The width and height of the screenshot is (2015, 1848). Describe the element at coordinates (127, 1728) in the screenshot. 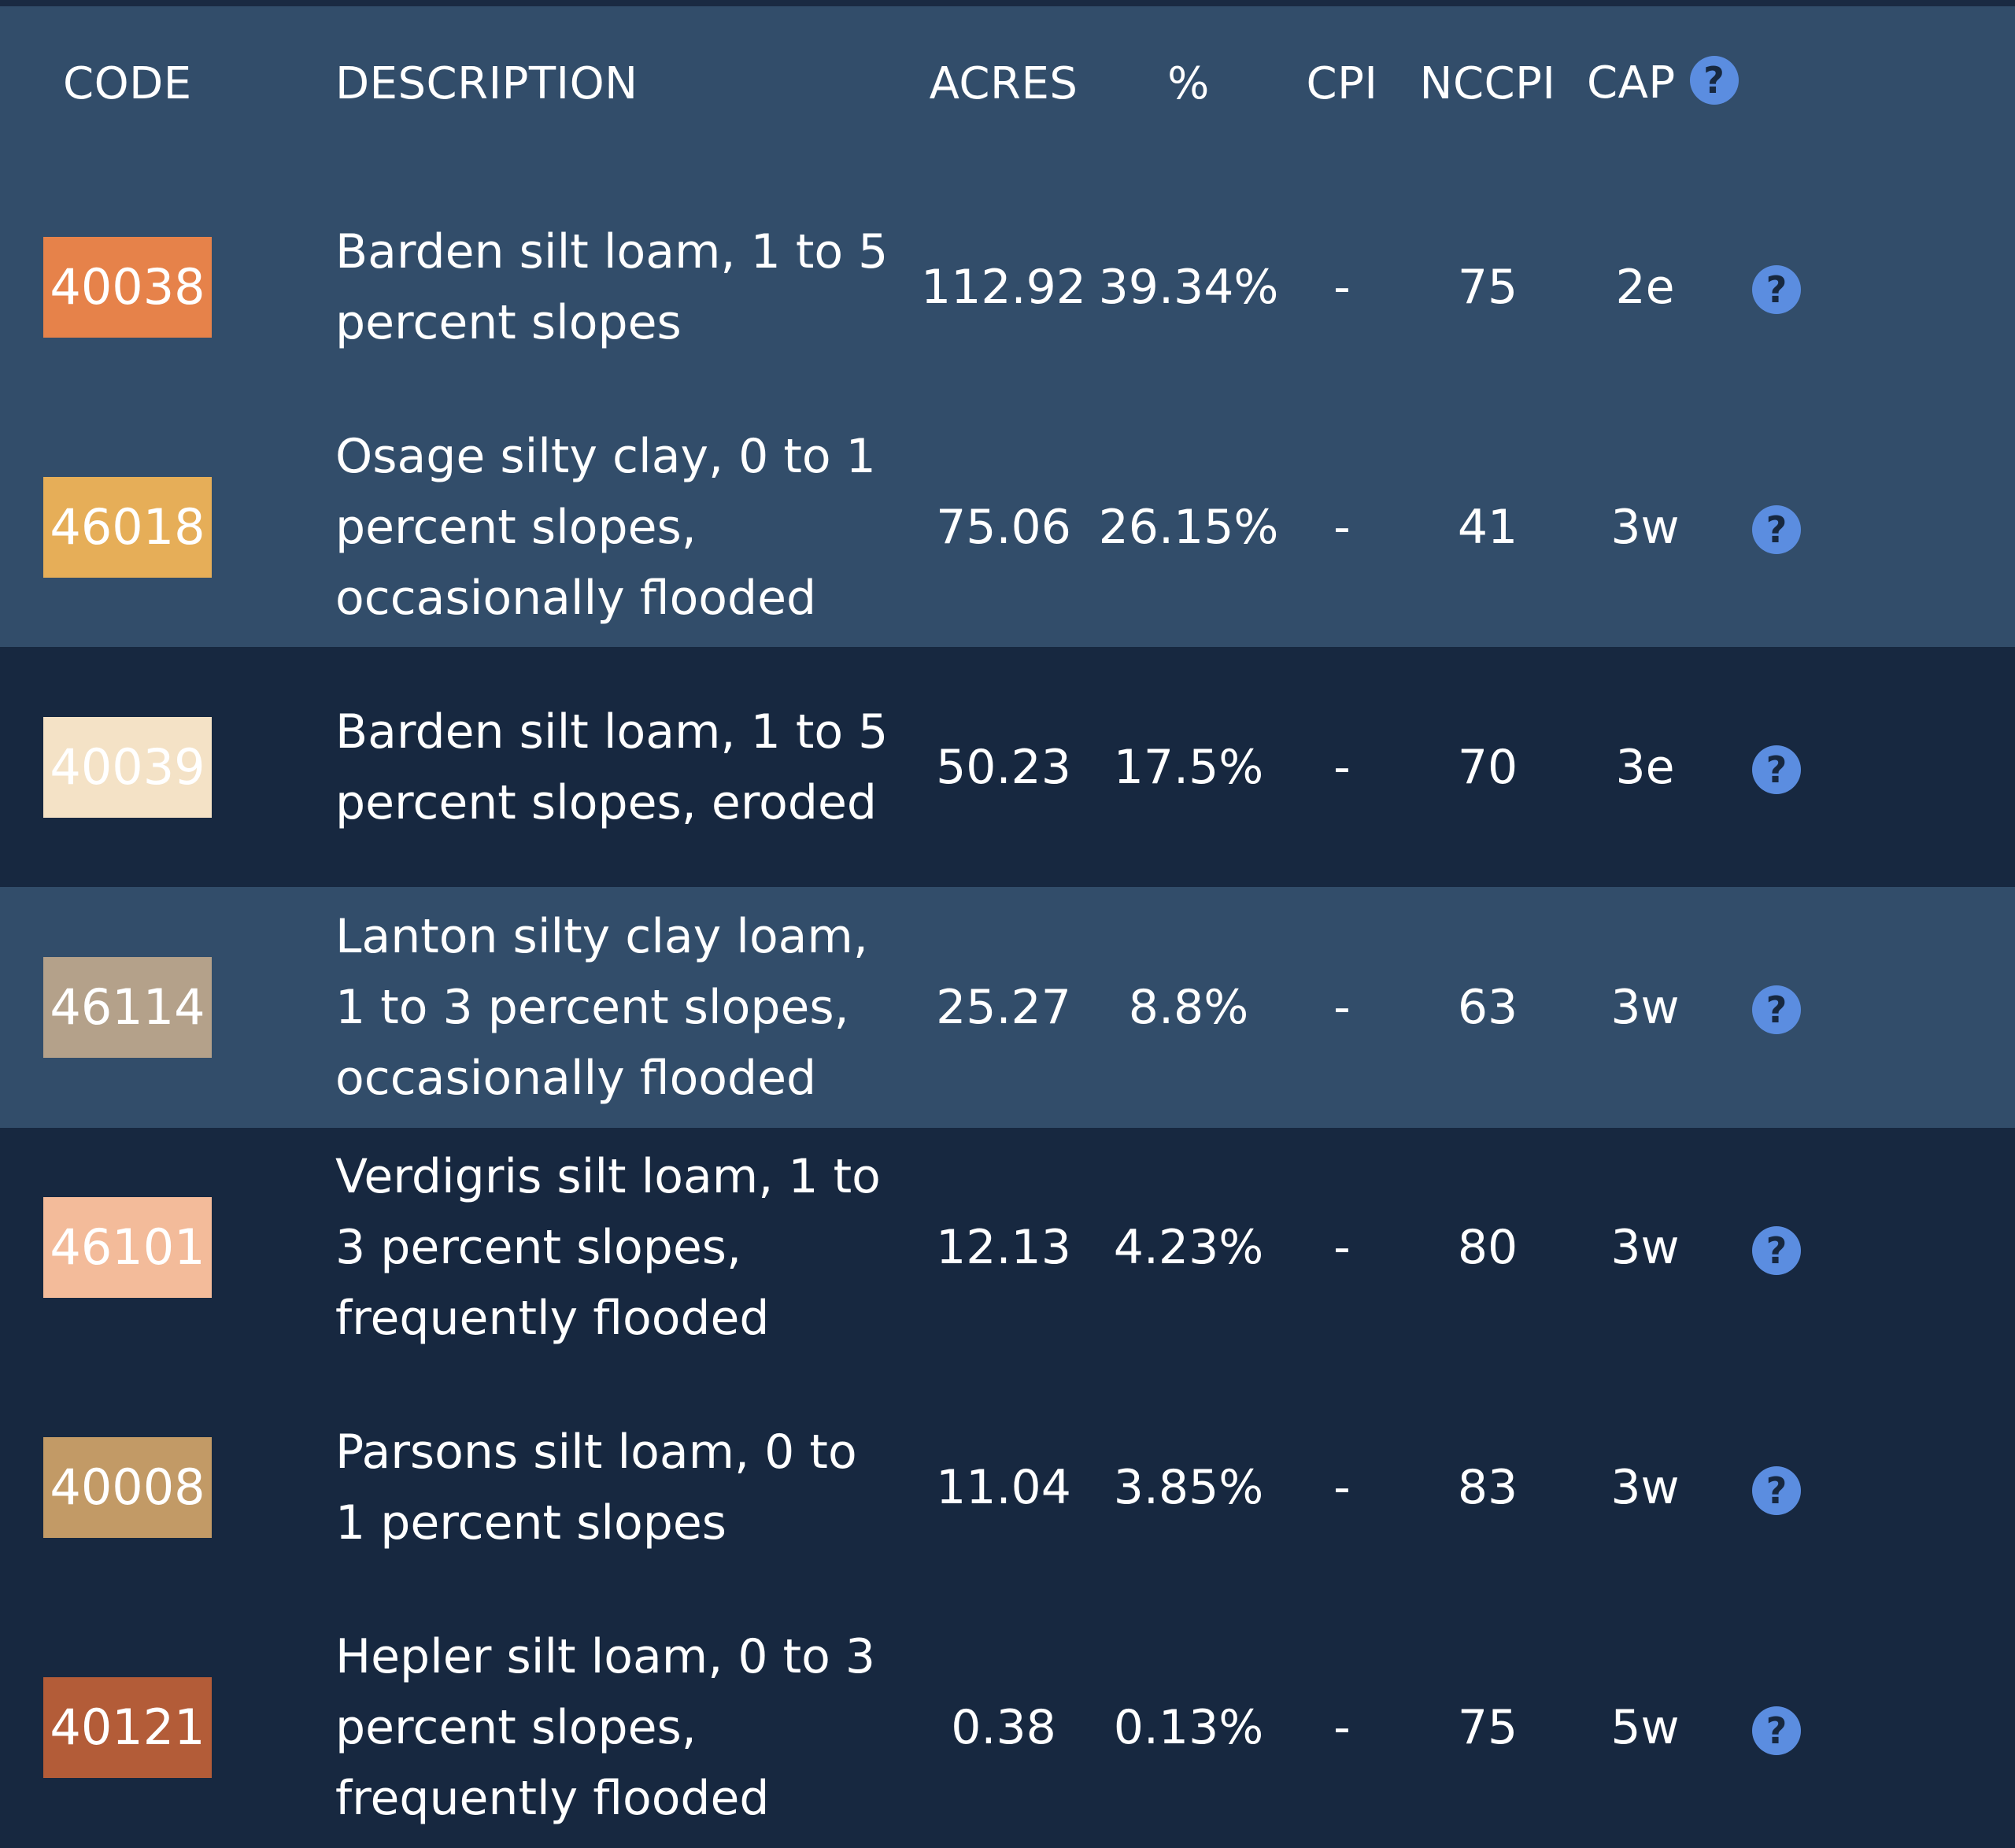

I see `soil-code-swatch: 40121` at that location.